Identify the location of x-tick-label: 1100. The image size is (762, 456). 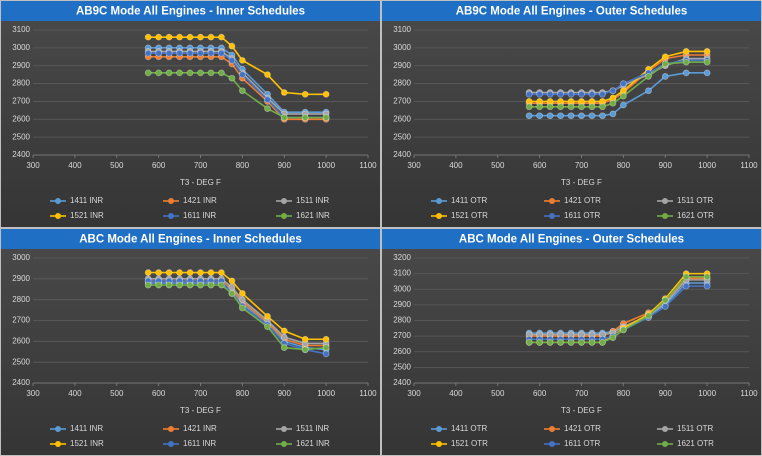
(368, 393).